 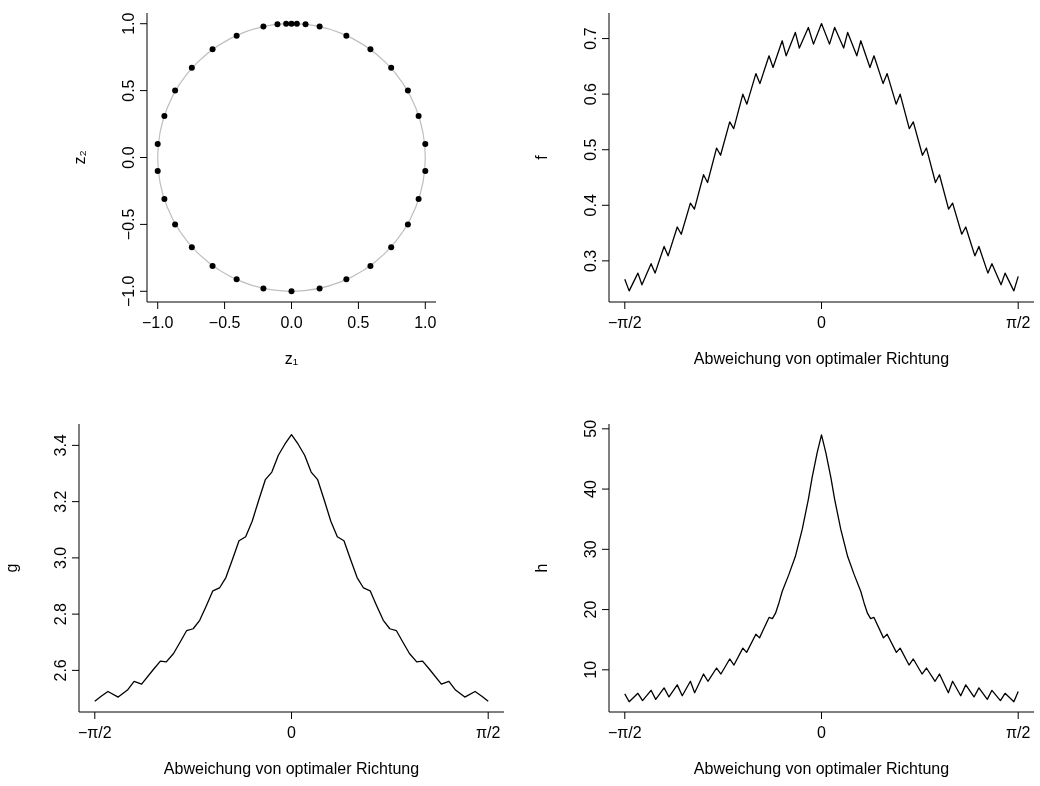 What do you see at coordinates (128, 291) in the screenshot?
I see `y-tick-label: −1.0` at bounding box center [128, 291].